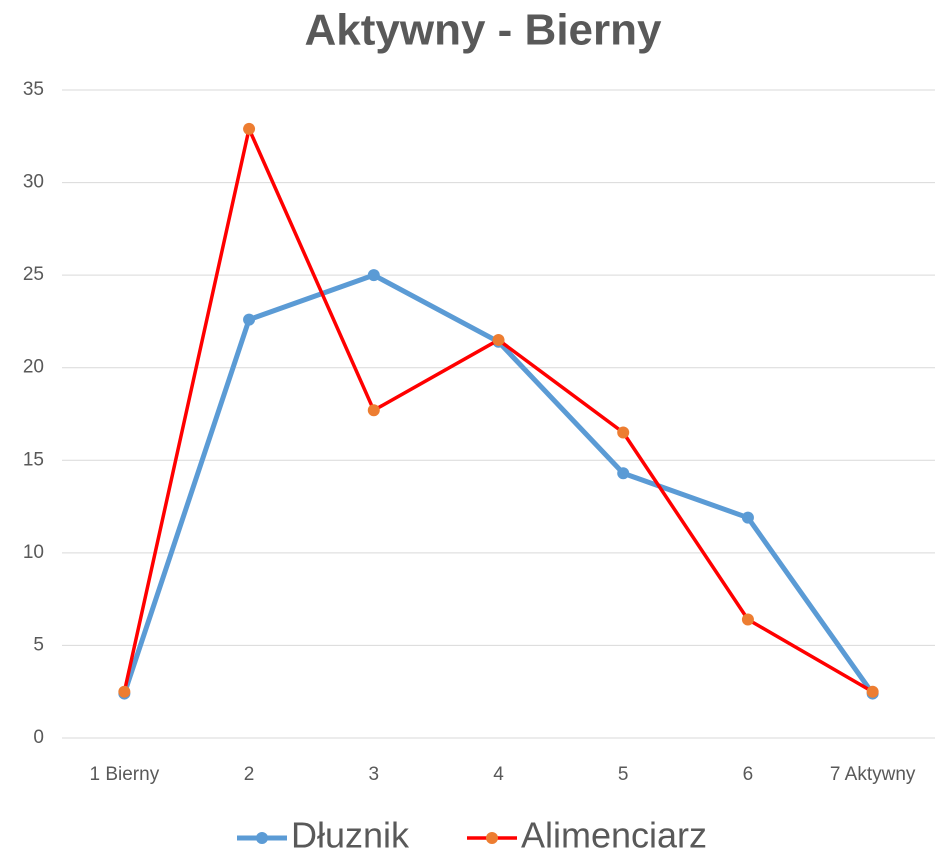 This screenshot has height=858, width=951. Describe the element at coordinates (373, 774) in the screenshot. I see `x-tick-label: 3` at that location.